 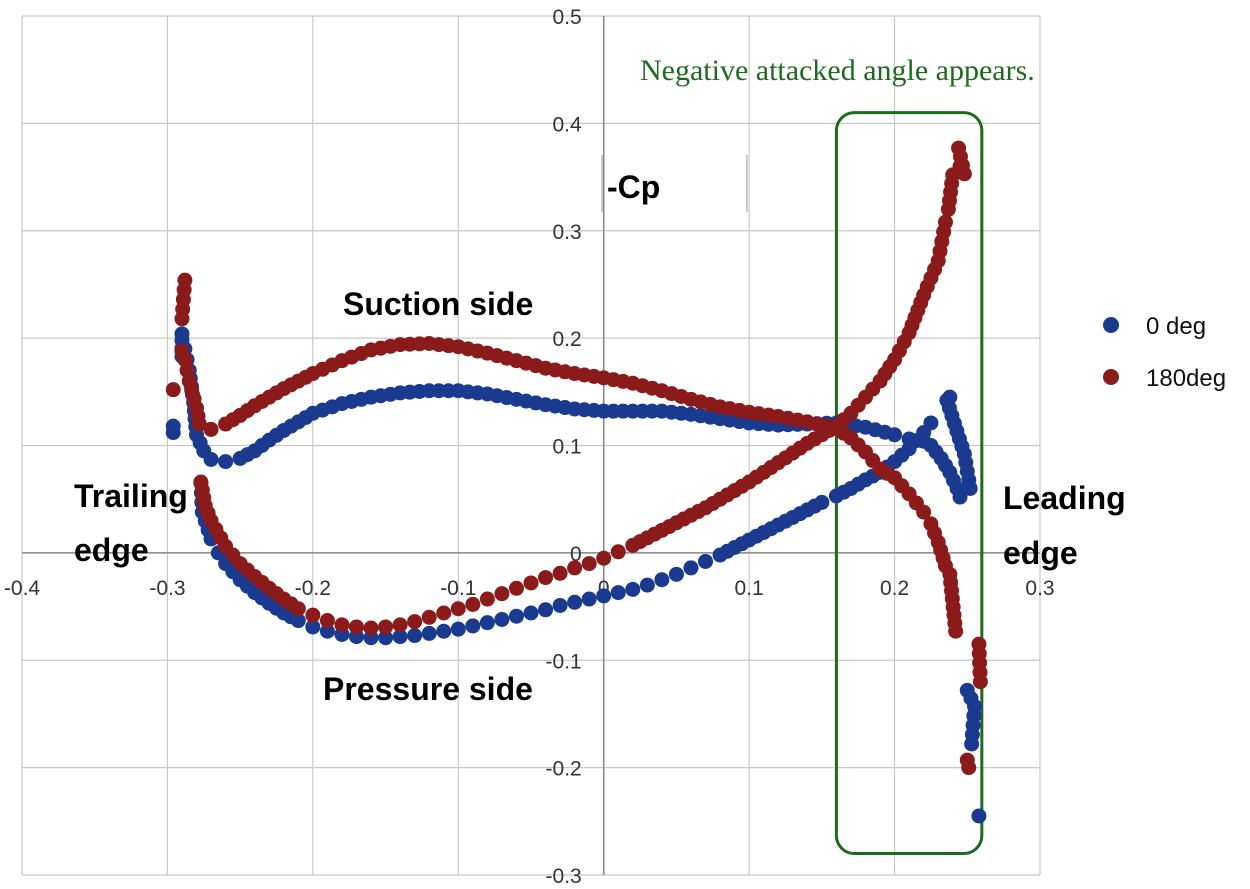 What do you see at coordinates (1176, 326) in the screenshot?
I see `legend-0deg-label: 0 deg` at bounding box center [1176, 326].